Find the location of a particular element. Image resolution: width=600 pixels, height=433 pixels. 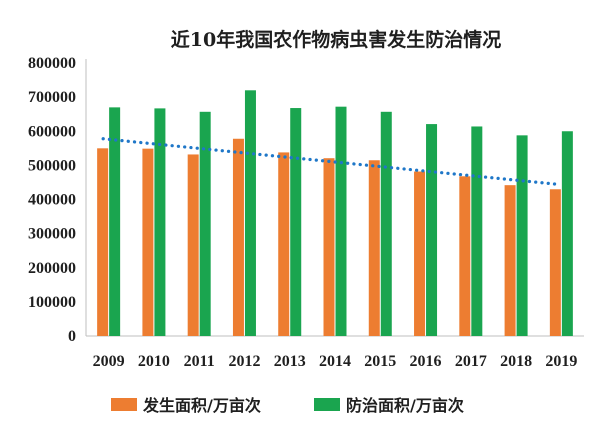

x-tick-label: 2018 is located at coordinates (516, 361).